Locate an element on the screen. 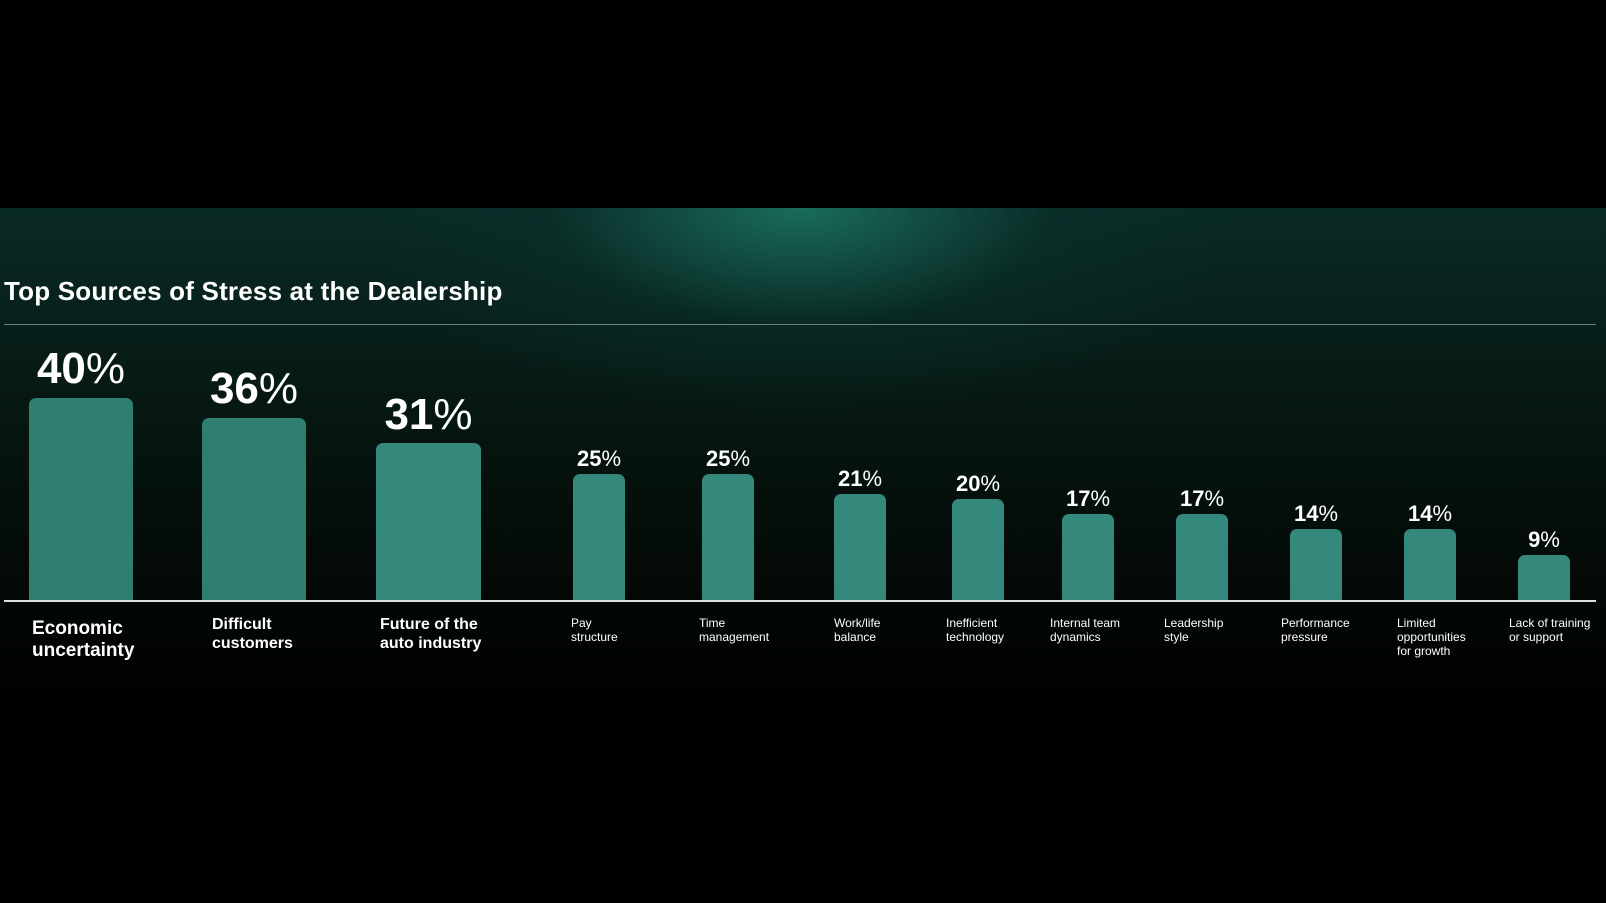 Image resolution: width=1606 pixels, height=903 pixels. title-divider is located at coordinates (800, 324).